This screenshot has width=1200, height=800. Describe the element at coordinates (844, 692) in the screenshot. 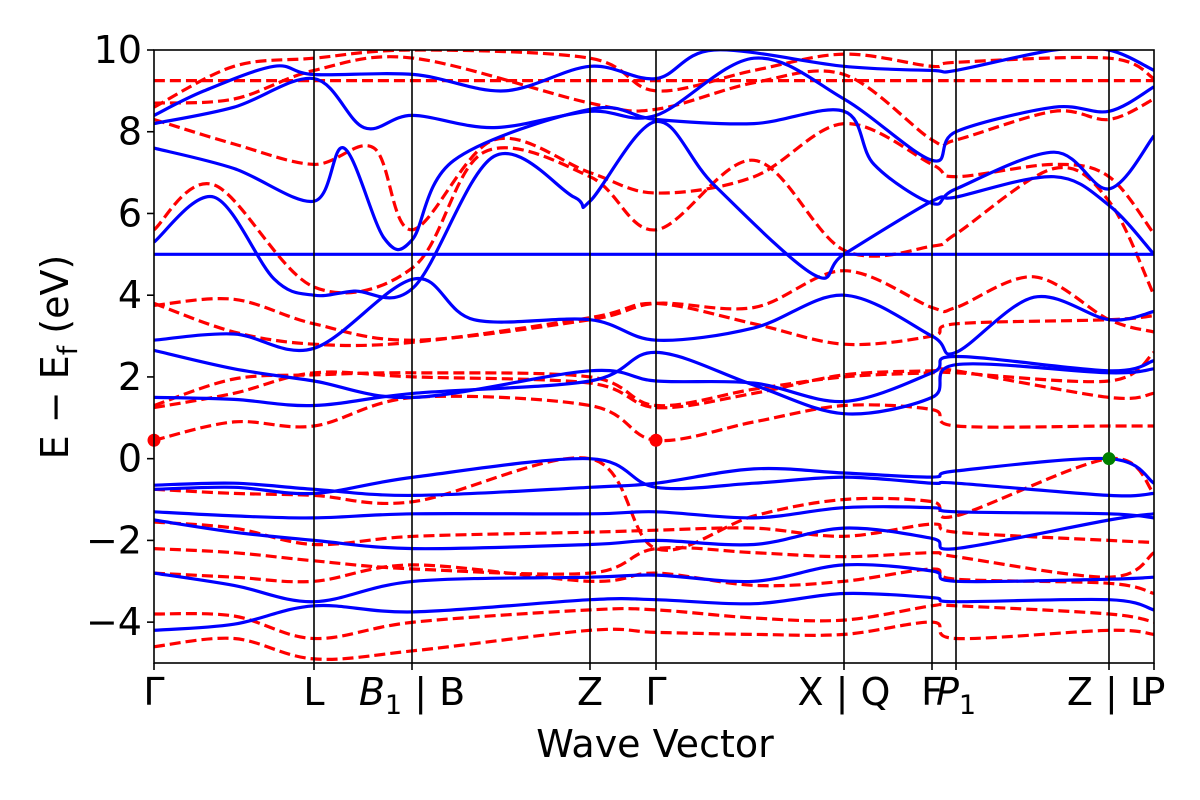

I see `kpoint-label: X | Q` at that location.